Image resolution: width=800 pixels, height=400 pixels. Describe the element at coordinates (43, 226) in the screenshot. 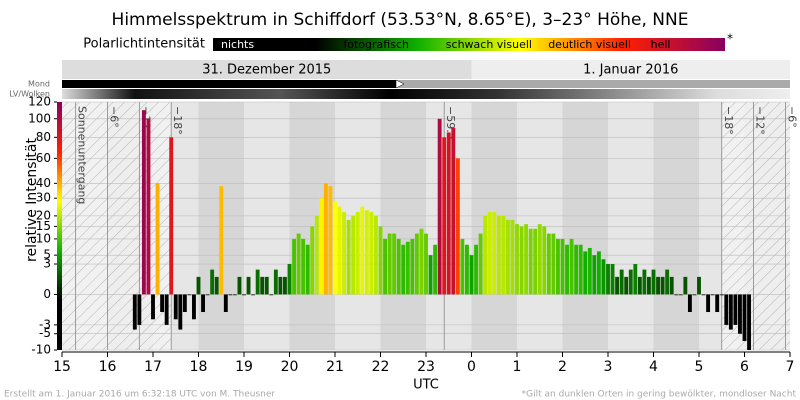

I see `y-tick-label: 15` at that location.